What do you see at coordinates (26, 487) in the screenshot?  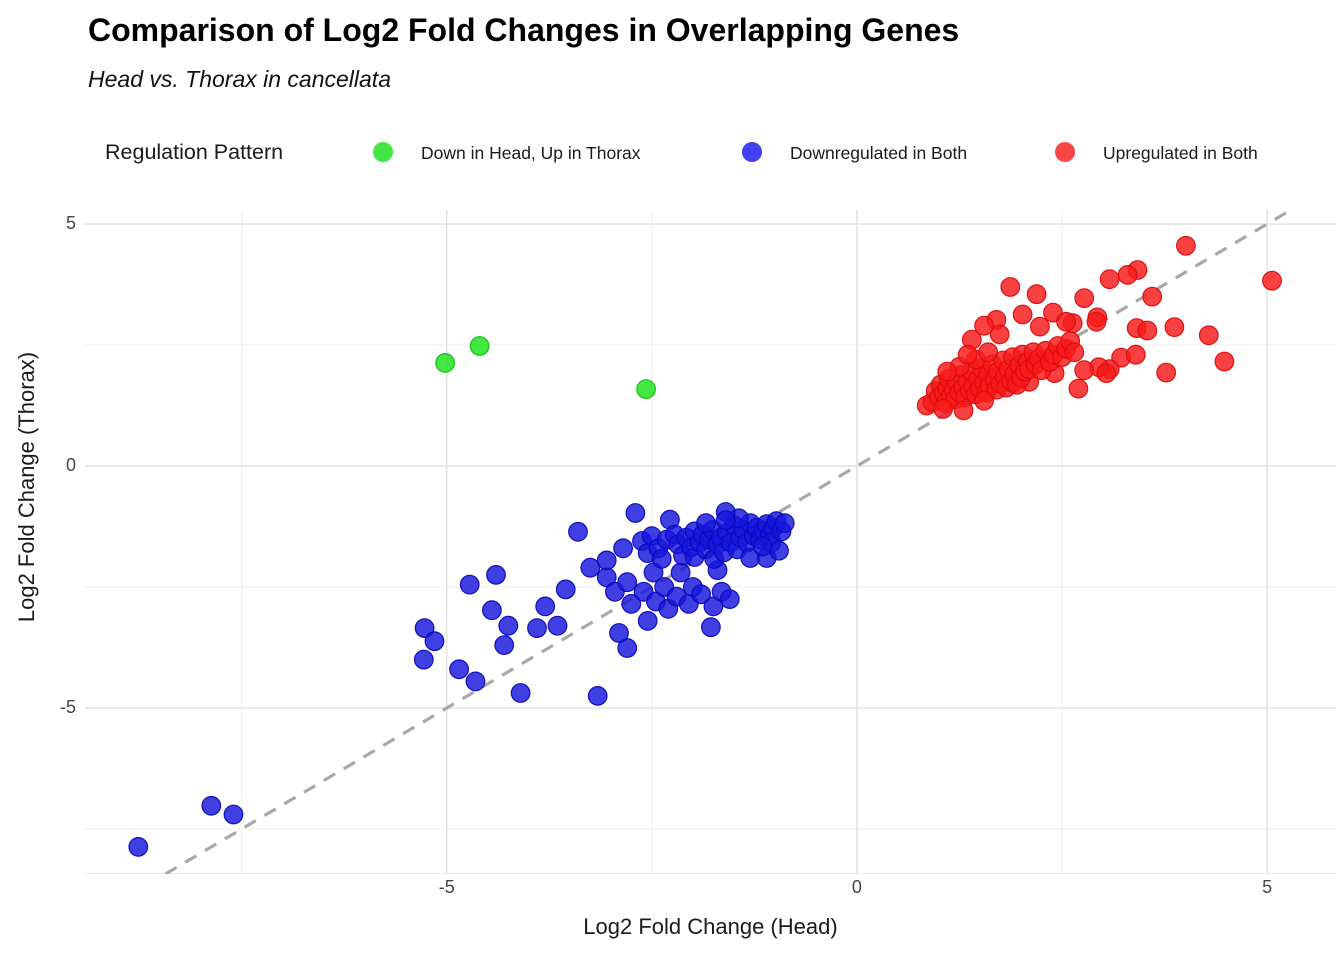 I see `y-axis-title: Log2 Fold Change (Thorax)` at bounding box center [26, 487].